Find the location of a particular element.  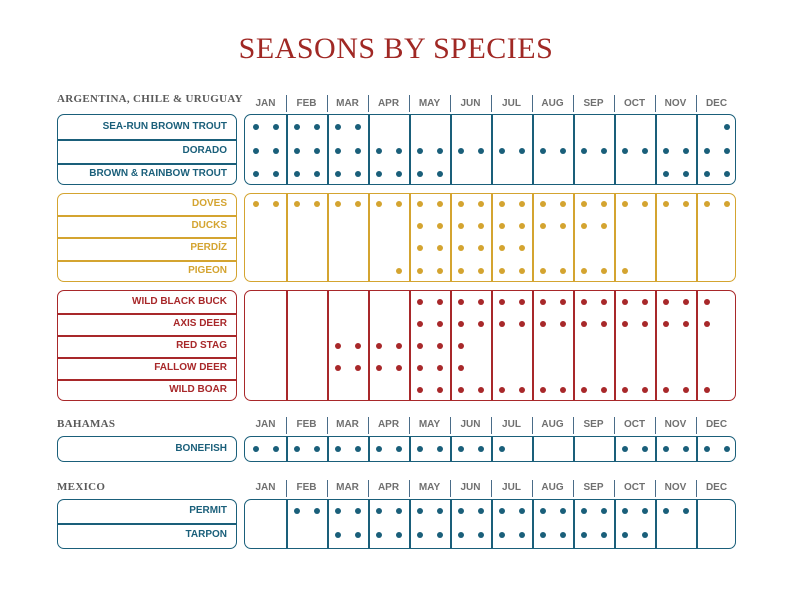

species-label-brown-and-rainbow-trout: BROWN & RAINBOW TROUT is located at coordinates (158, 173).